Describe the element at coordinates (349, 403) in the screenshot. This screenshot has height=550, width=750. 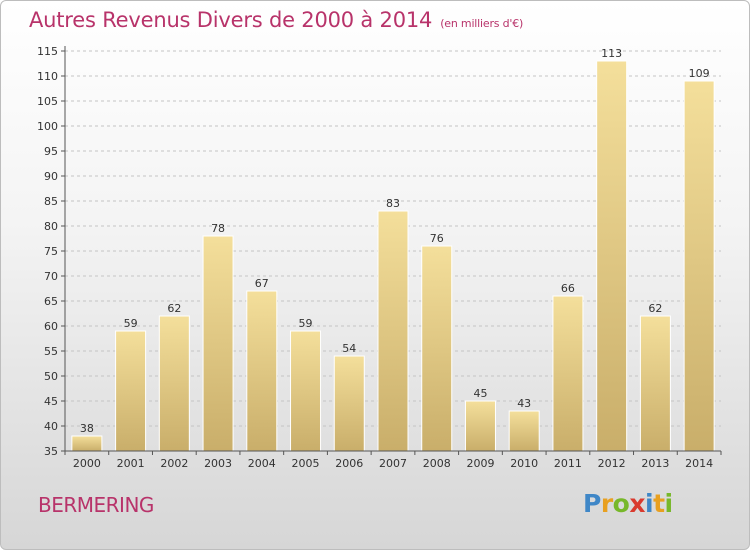
I see `bar-2006` at that location.